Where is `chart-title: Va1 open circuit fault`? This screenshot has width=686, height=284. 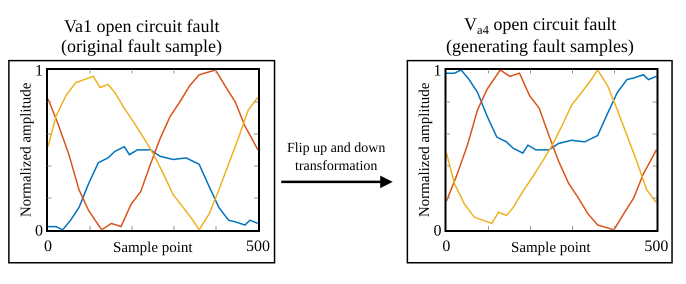 chart-title: Va1 open circuit fault is located at coordinates (142, 26).